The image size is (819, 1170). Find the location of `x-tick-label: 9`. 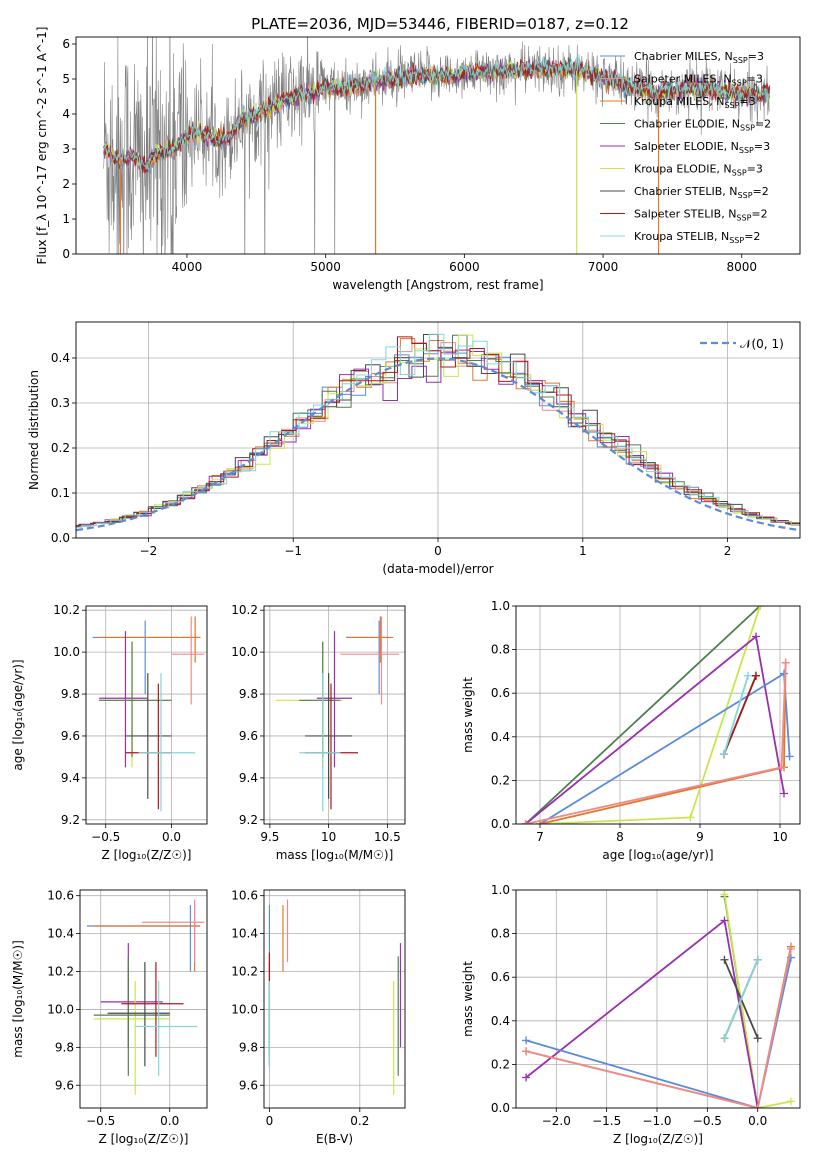

x-tick-label: 9 is located at coordinates (700, 837).